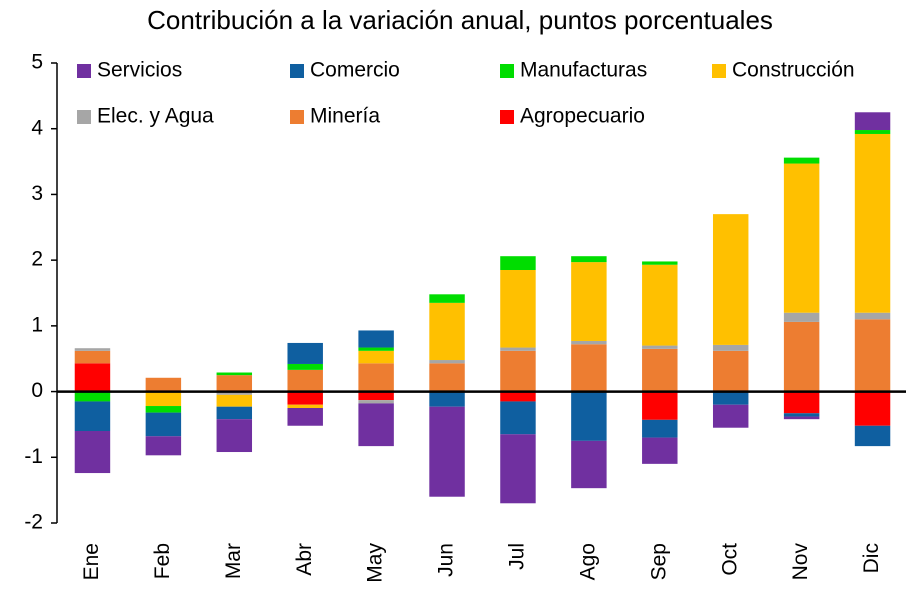  What do you see at coordinates (800, 562) in the screenshot?
I see `x-tick-label: Nov` at bounding box center [800, 562].